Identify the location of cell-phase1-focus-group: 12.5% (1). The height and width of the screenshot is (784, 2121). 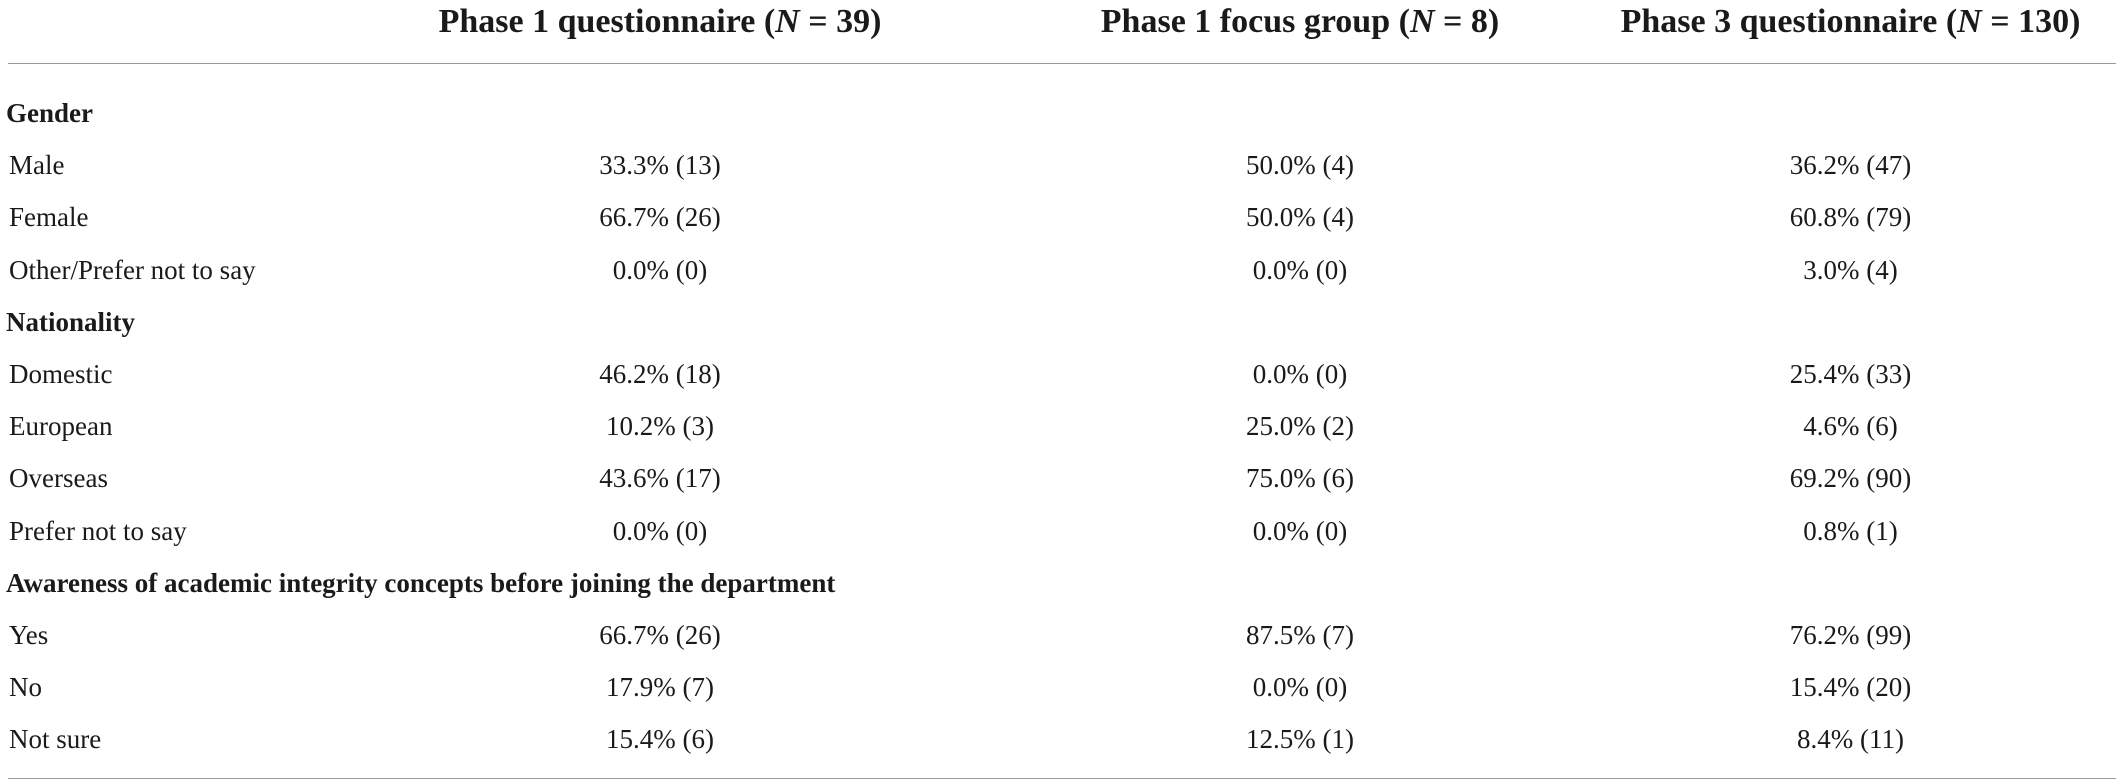
(1300, 739).